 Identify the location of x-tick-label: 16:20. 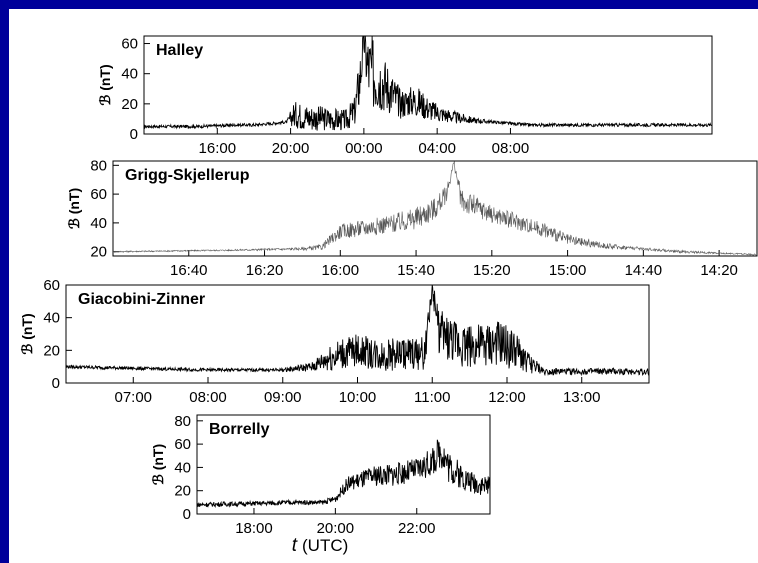
(265, 270).